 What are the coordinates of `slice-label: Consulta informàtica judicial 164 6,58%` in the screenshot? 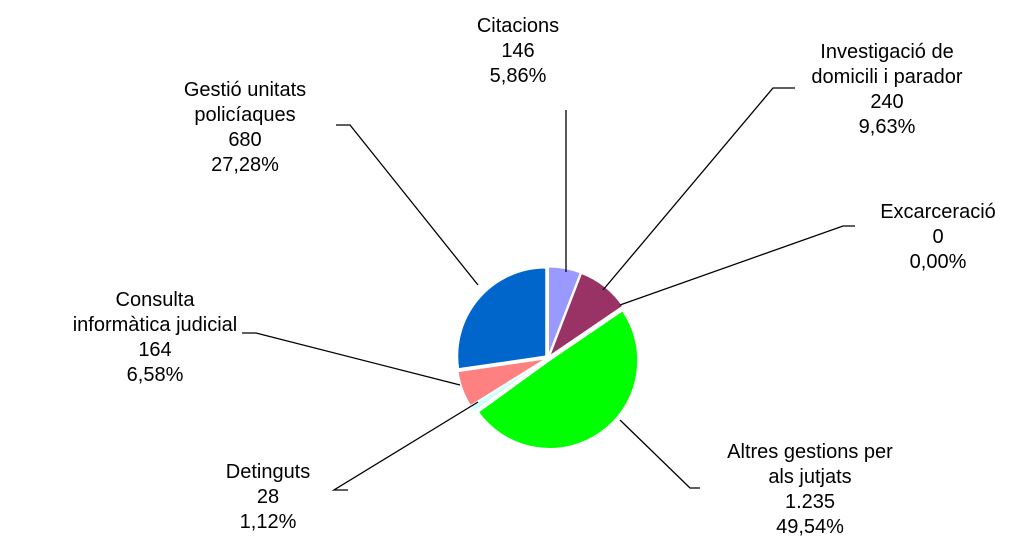 It's located at (155, 338).